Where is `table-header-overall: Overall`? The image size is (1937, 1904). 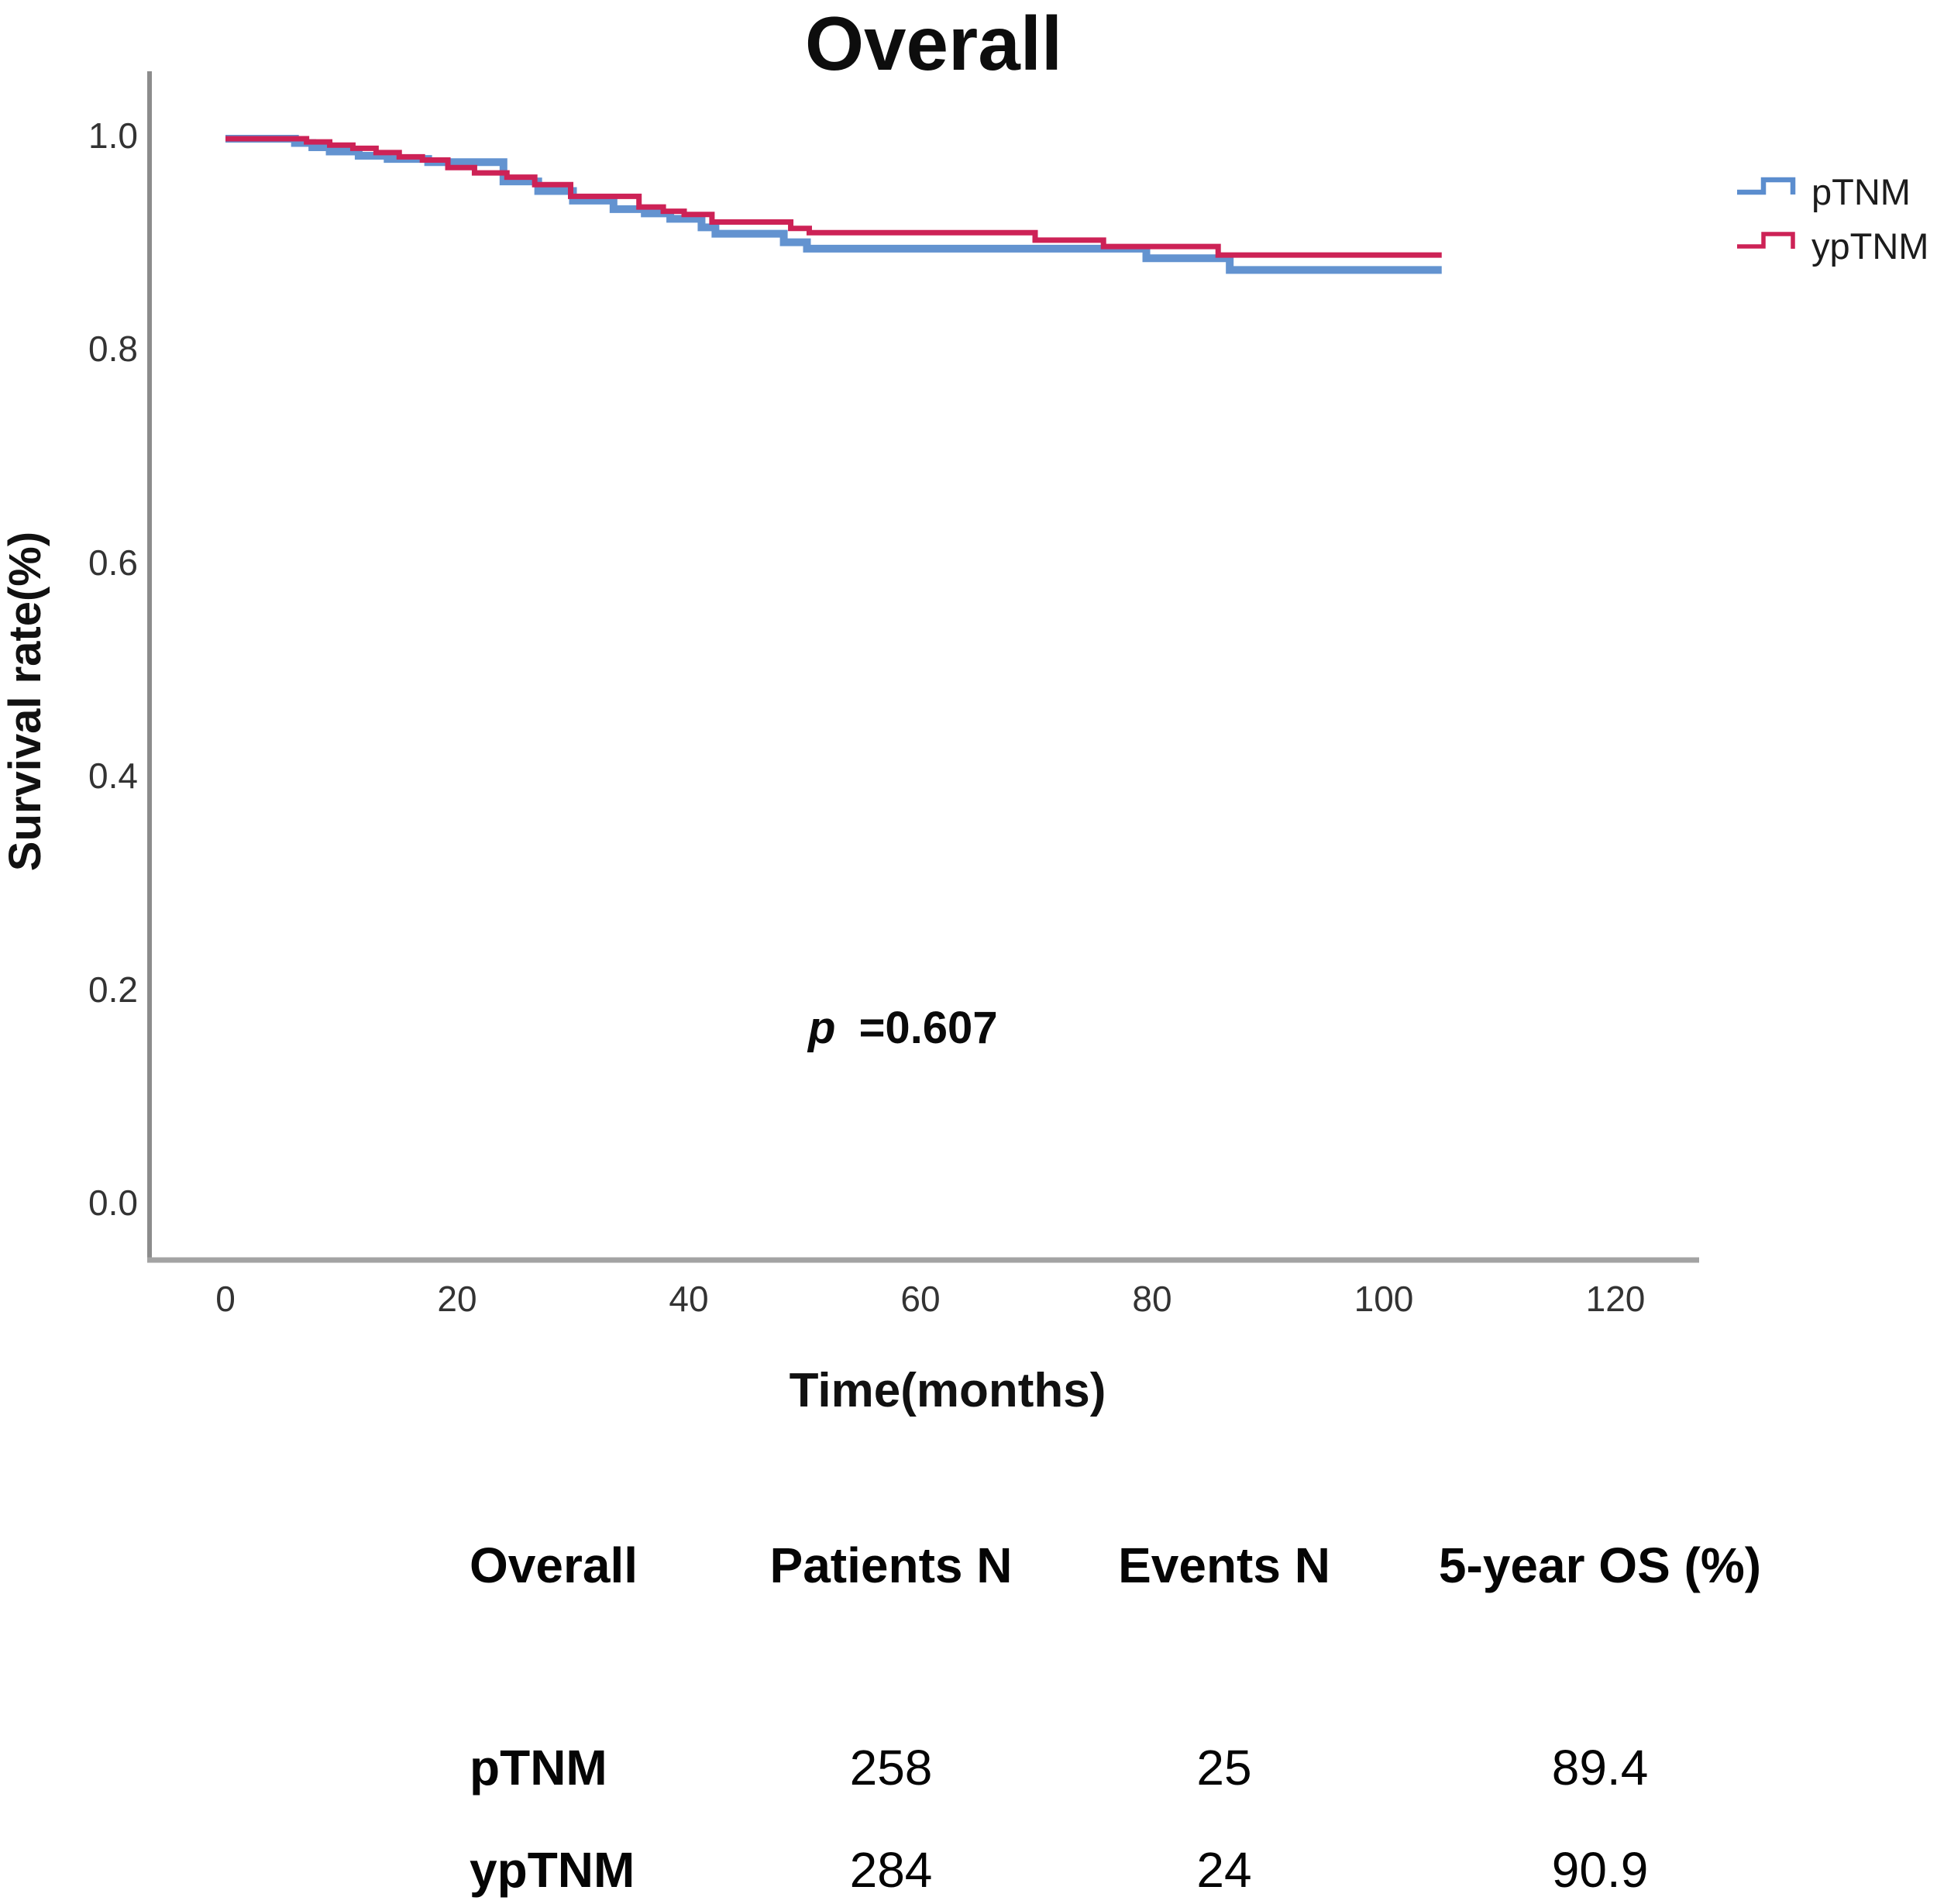 table-header-overall: Overall is located at coordinates (554, 1565).